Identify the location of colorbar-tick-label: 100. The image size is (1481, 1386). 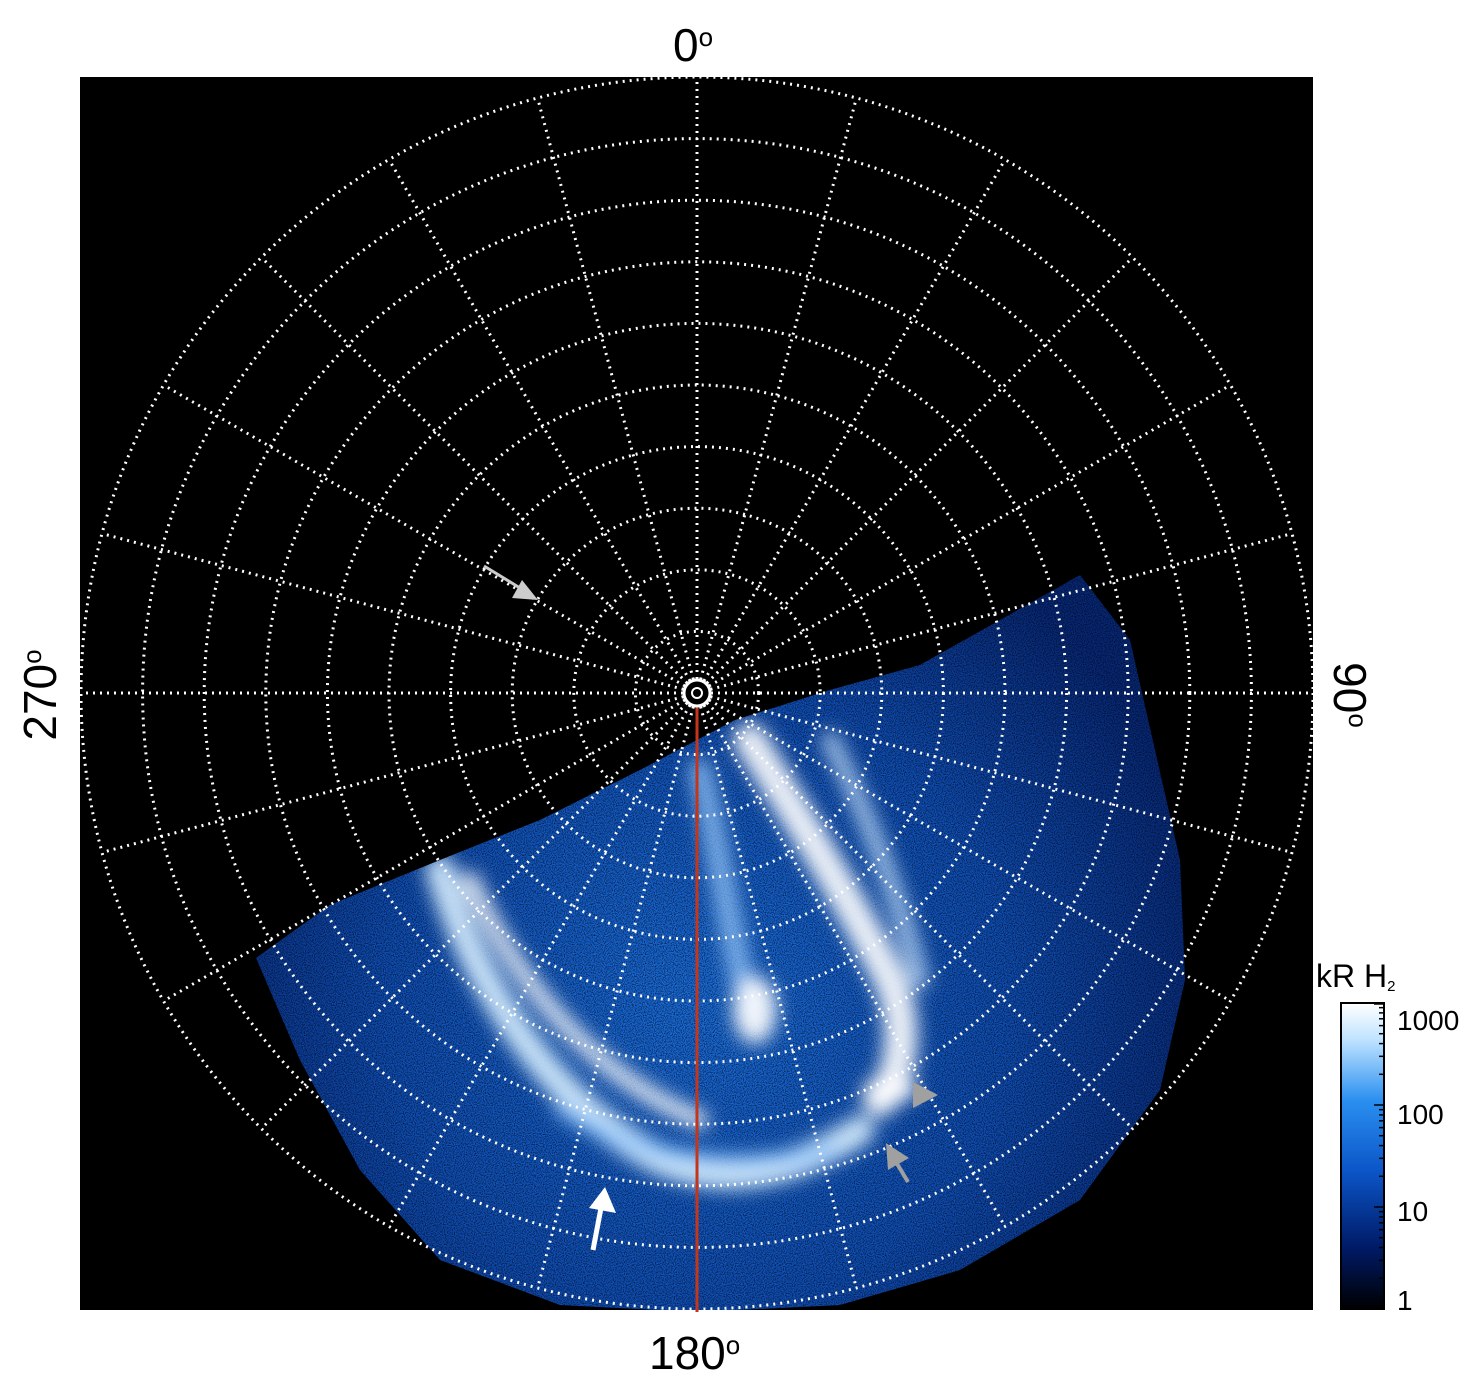
(1420, 1114).